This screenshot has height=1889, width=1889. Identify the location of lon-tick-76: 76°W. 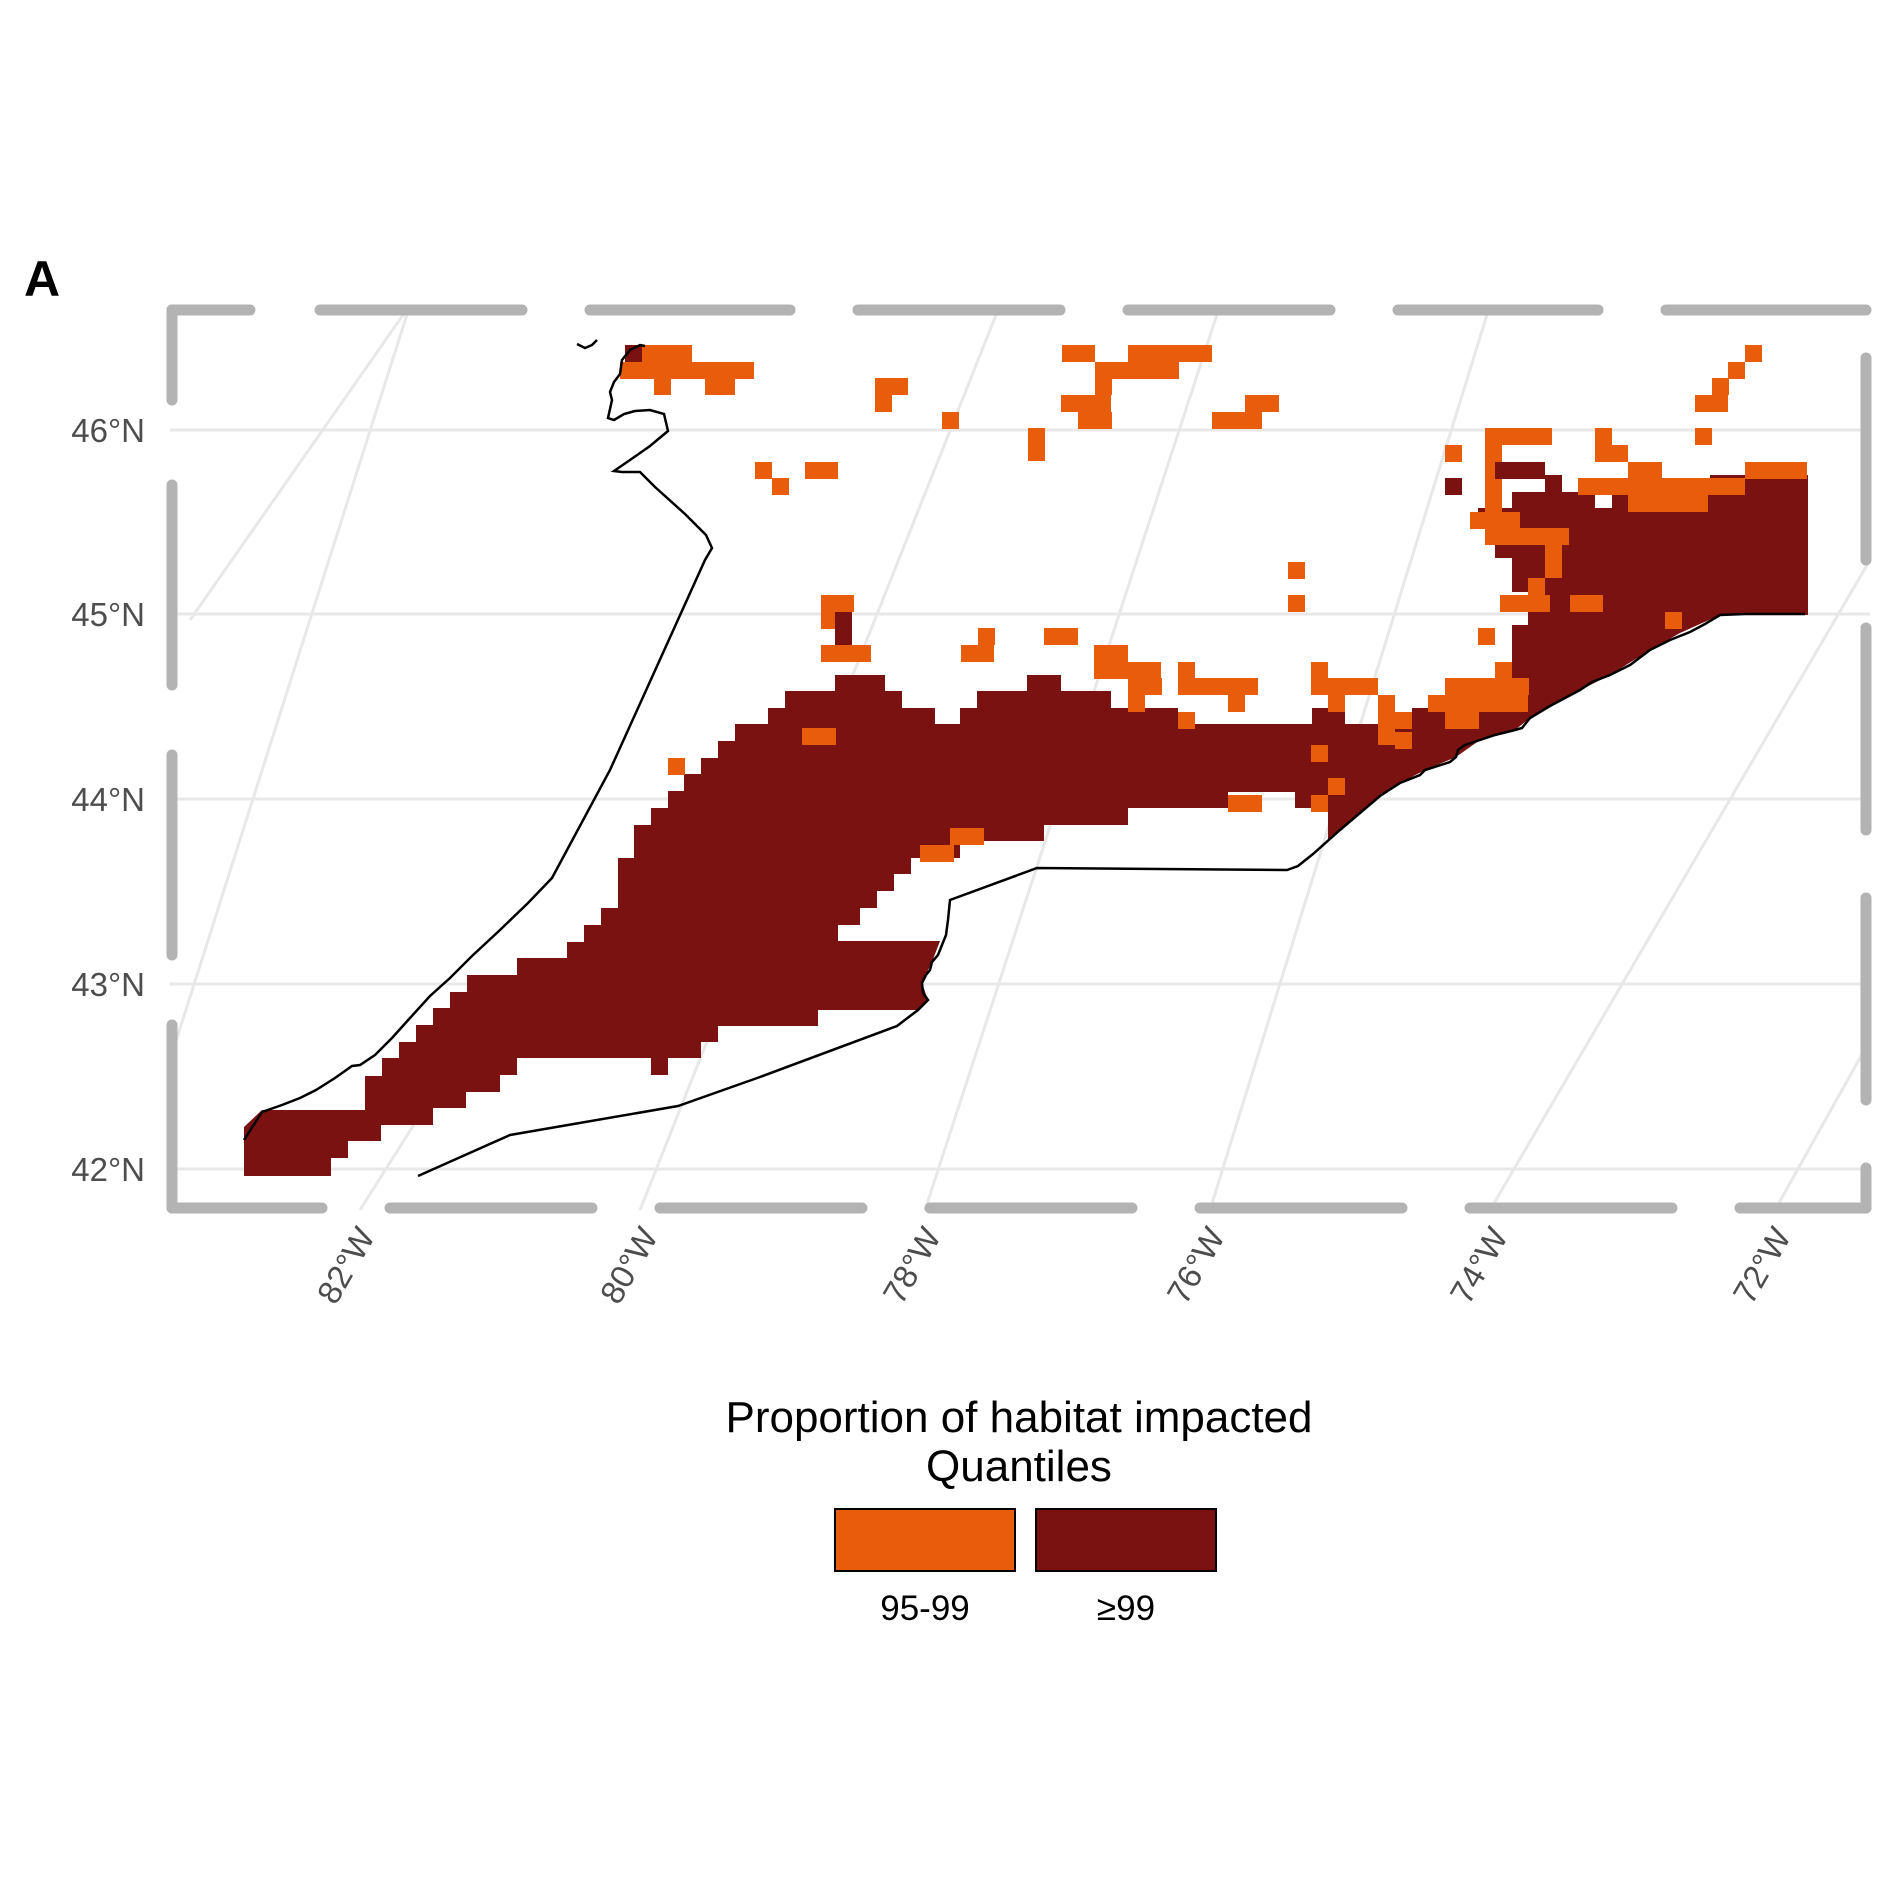
(1195, 1264).